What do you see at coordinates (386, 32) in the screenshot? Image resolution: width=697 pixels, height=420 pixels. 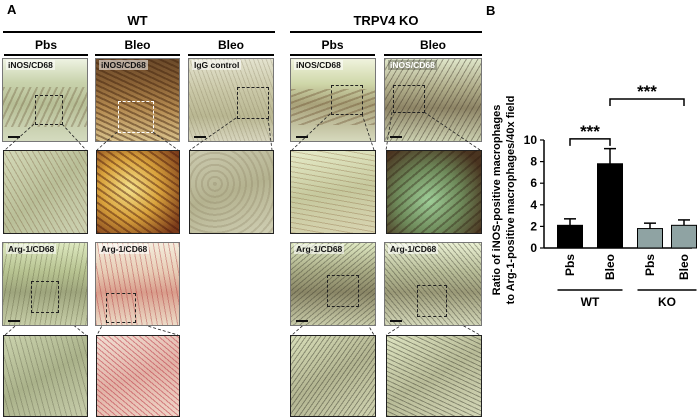 I see `group-line-ko` at bounding box center [386, 32].